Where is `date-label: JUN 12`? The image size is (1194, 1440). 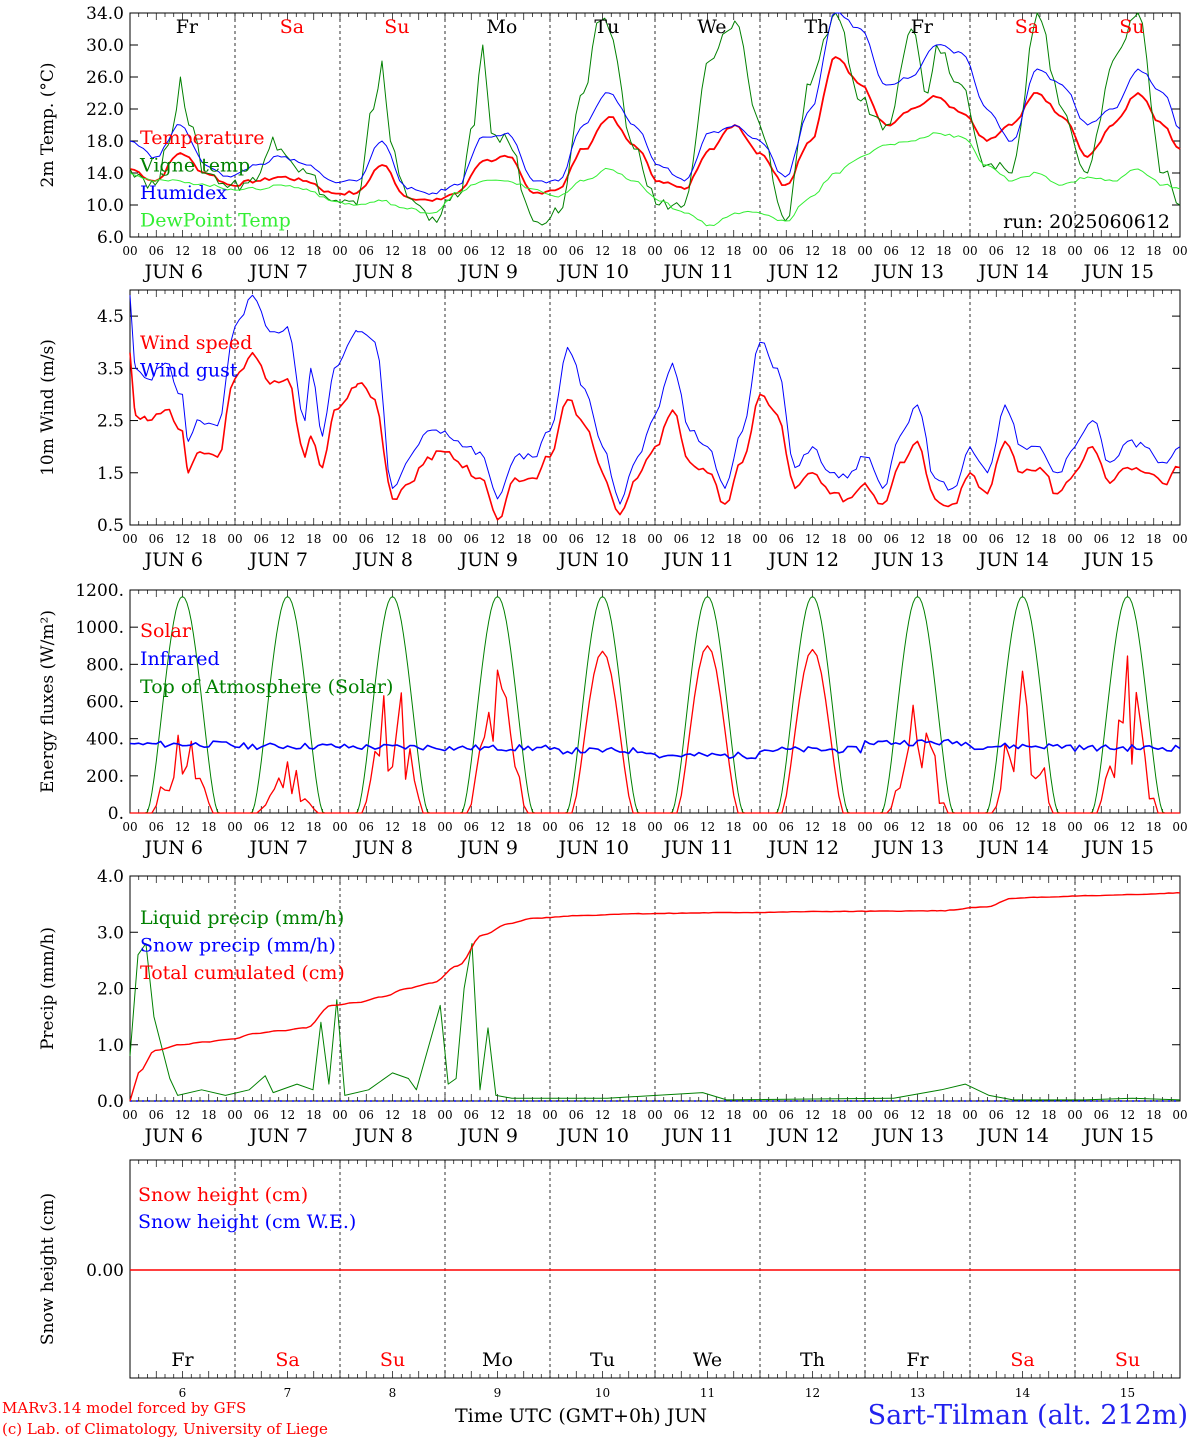 date-label: JUN 12 is located at coordinates (803, 1136).